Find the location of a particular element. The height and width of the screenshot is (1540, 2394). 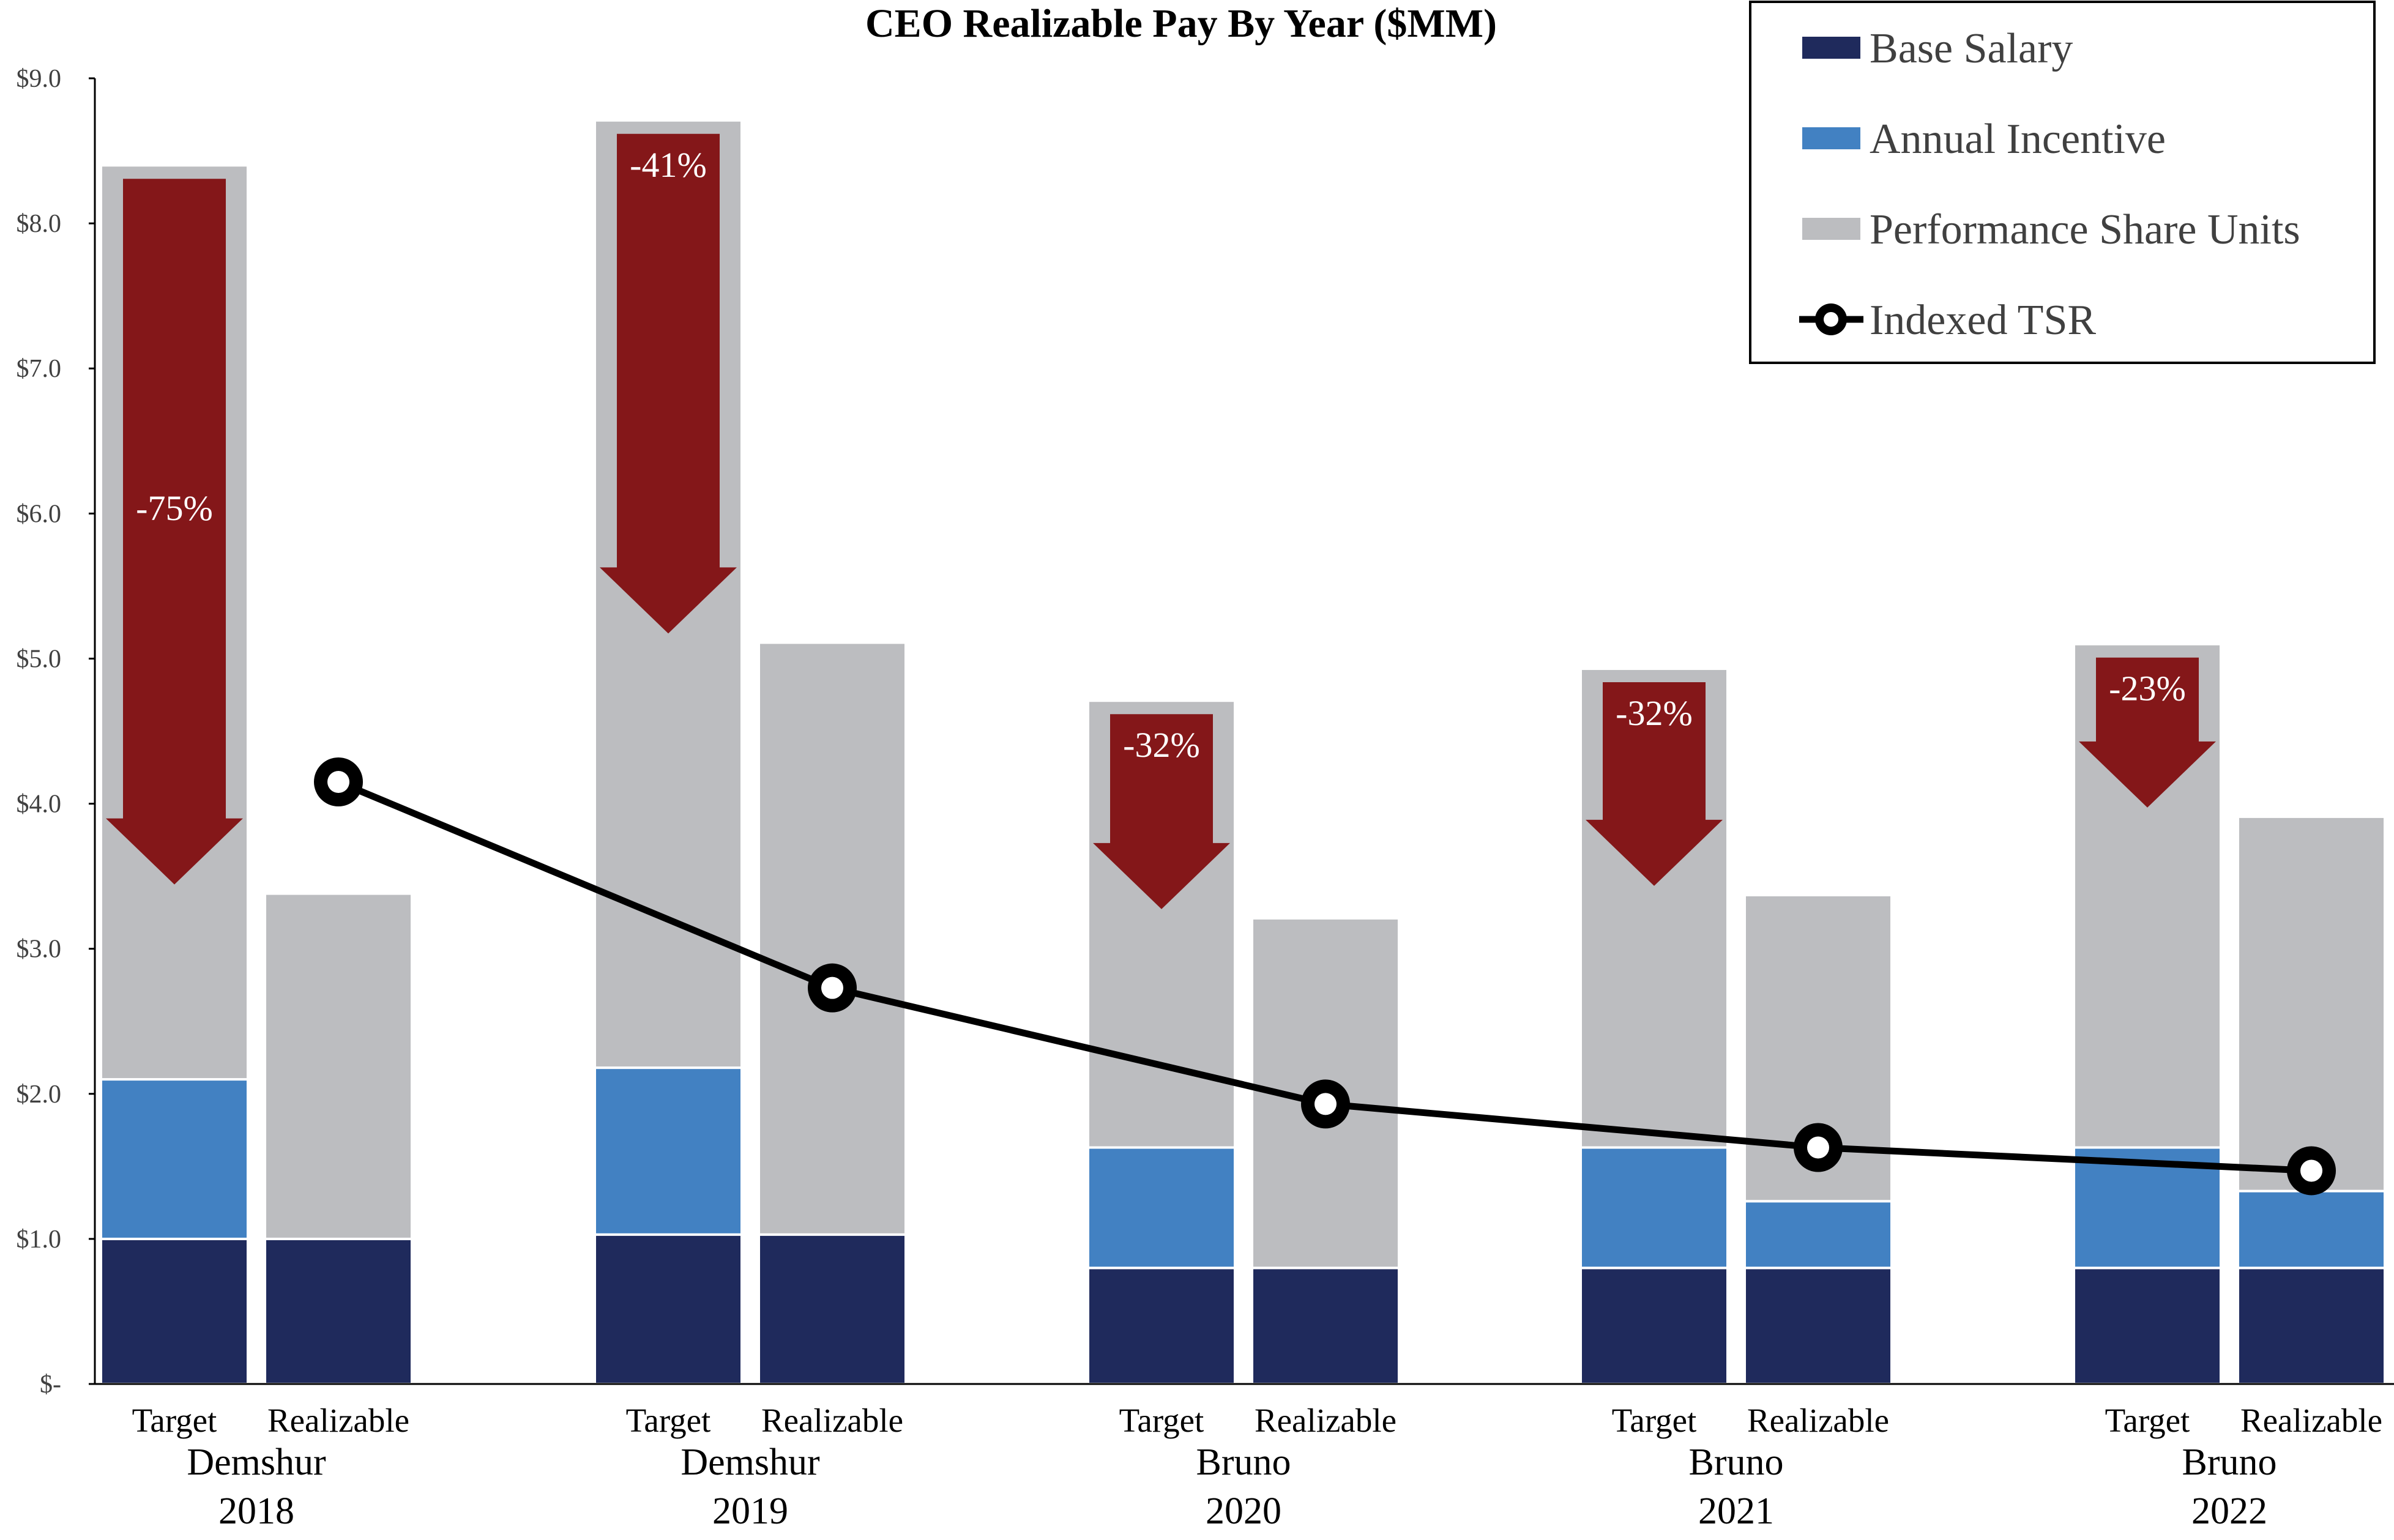

bar-base-salary-2022-target is located at coordinates (2147, 1326).